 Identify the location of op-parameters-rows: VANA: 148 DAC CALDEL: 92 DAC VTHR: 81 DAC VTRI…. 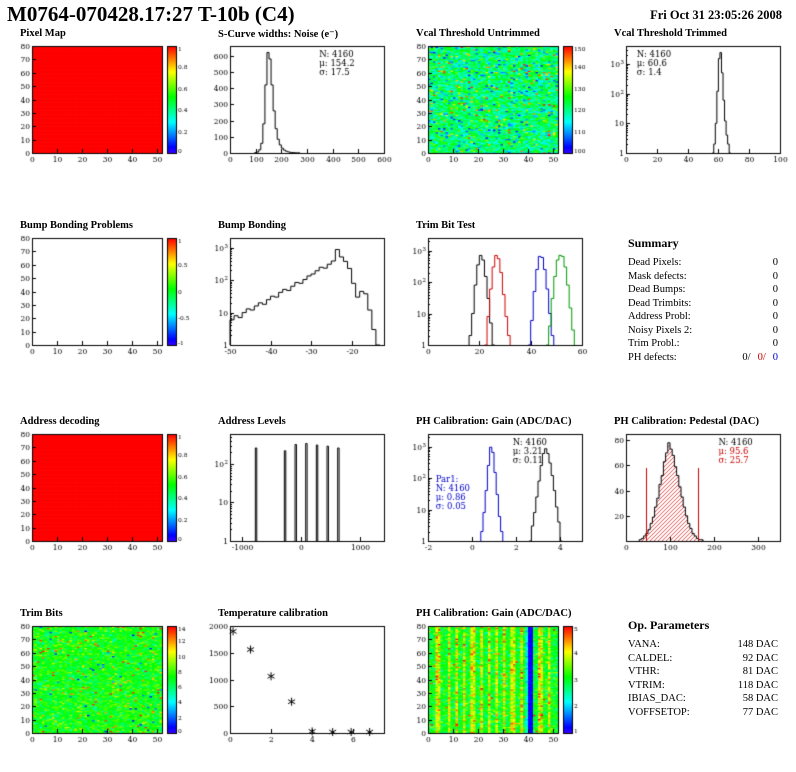
(703, 678).